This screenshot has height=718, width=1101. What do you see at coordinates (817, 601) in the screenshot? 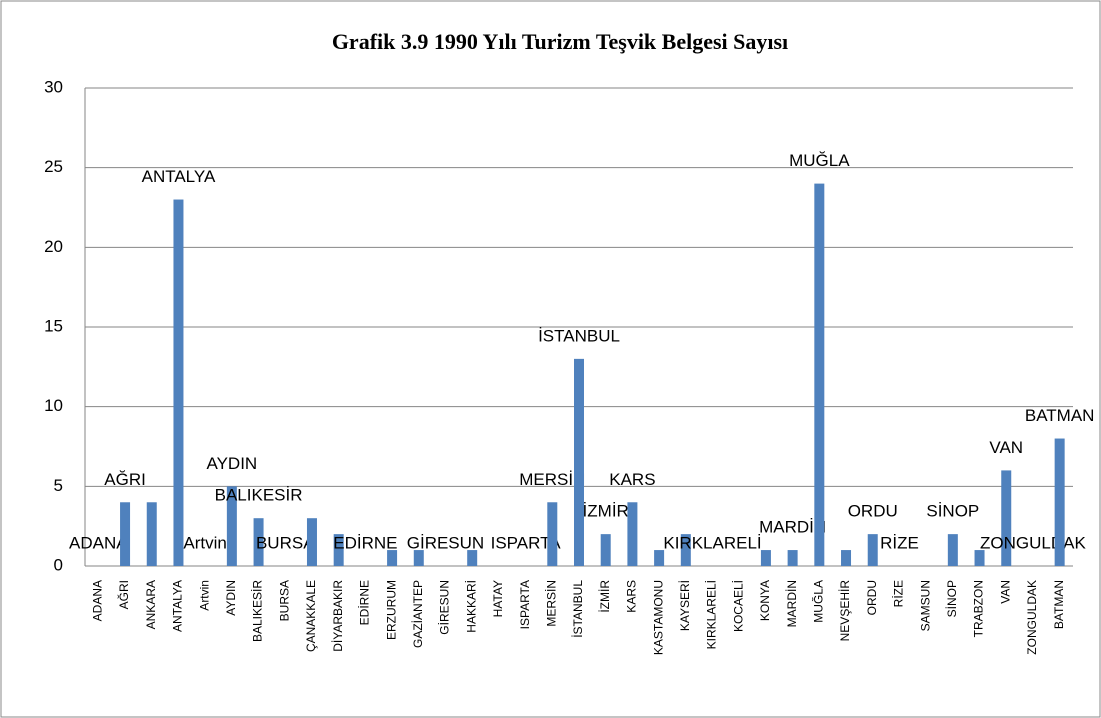
I see `x-tick-label: MUĞLA` at bounding box center [817, 601].